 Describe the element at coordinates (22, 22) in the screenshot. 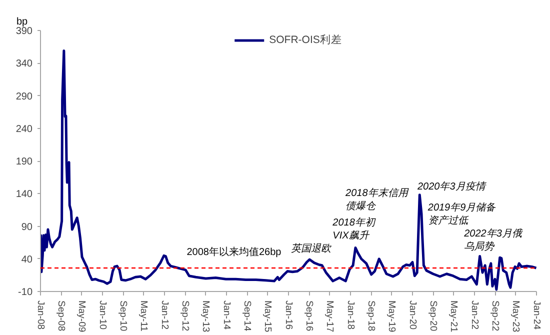

I see `y-axis-title: bp` at that location.